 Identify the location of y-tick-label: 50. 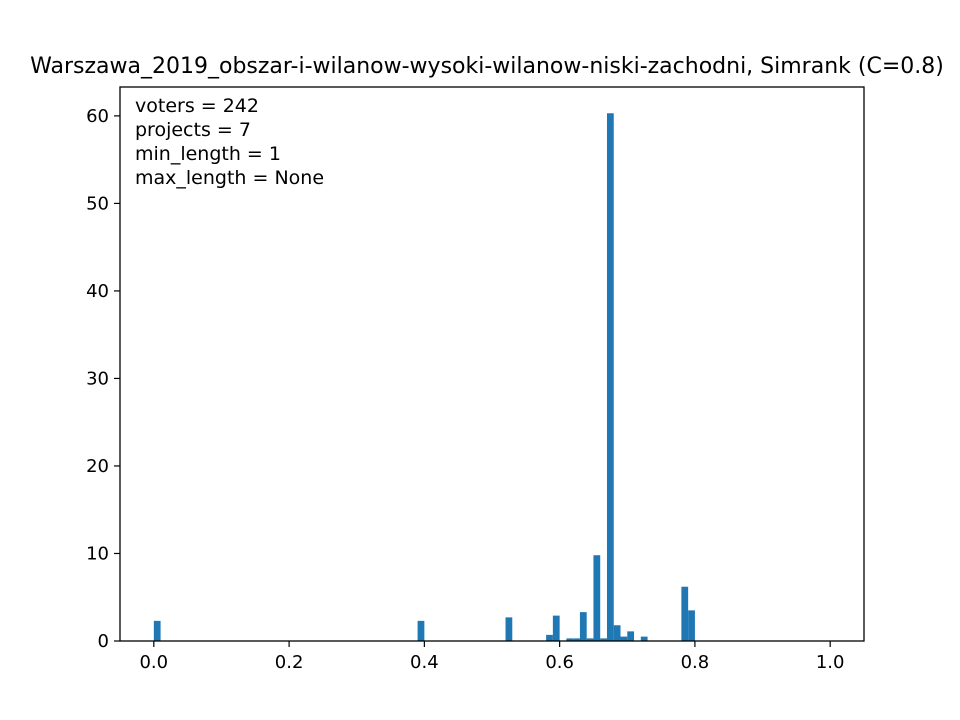
(97, 203).